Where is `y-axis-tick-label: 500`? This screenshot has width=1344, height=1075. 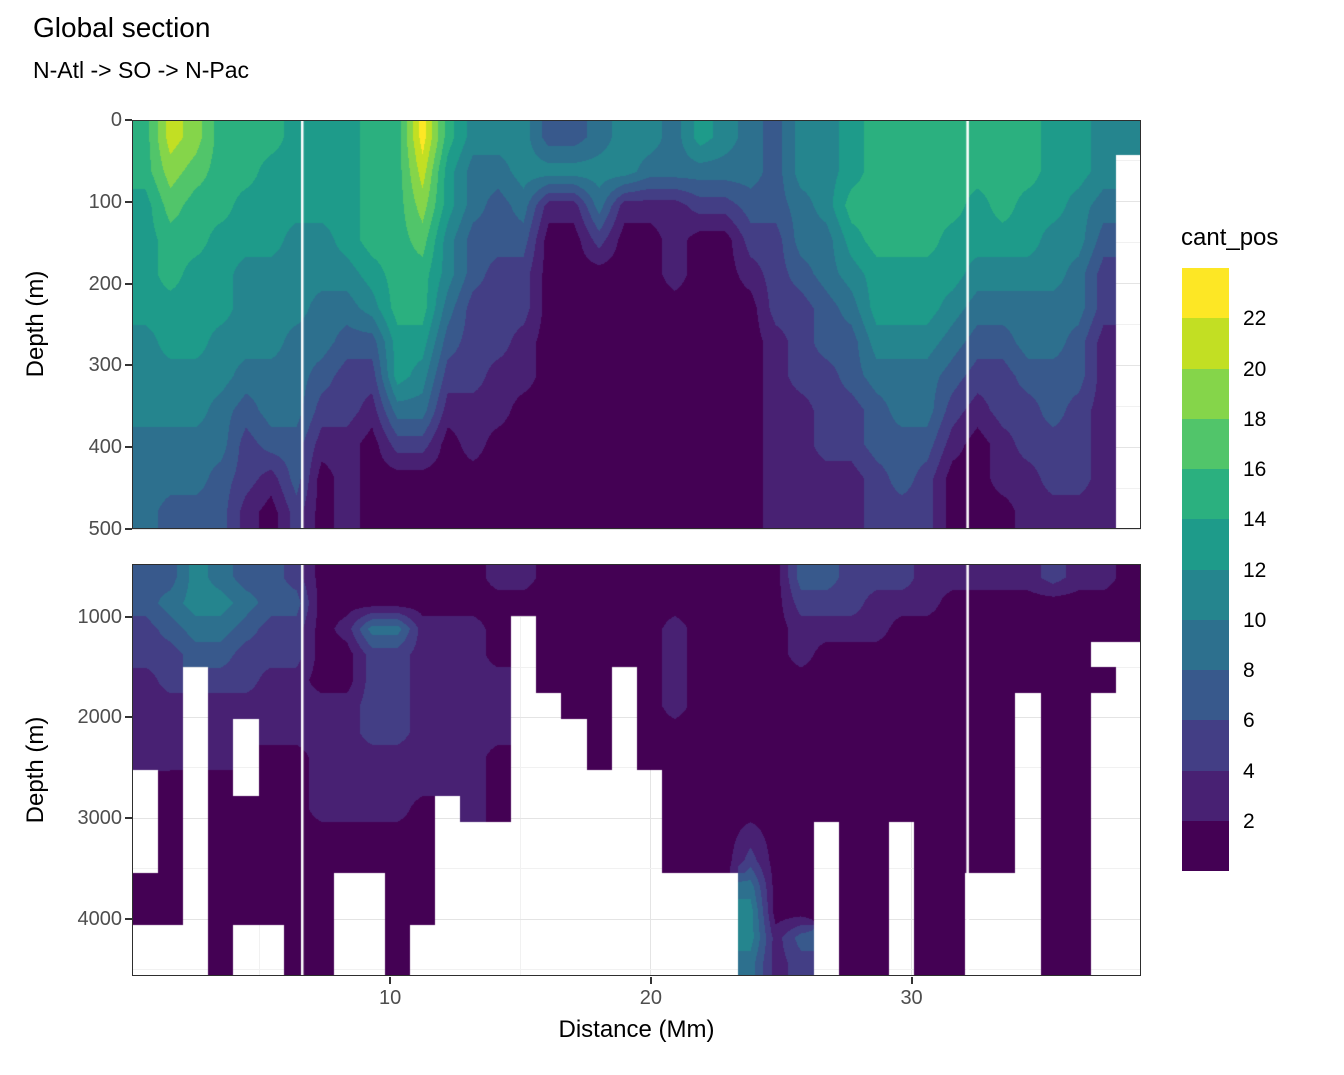 y-axis-tick-label: 500 is located at coordinates (105, 529).